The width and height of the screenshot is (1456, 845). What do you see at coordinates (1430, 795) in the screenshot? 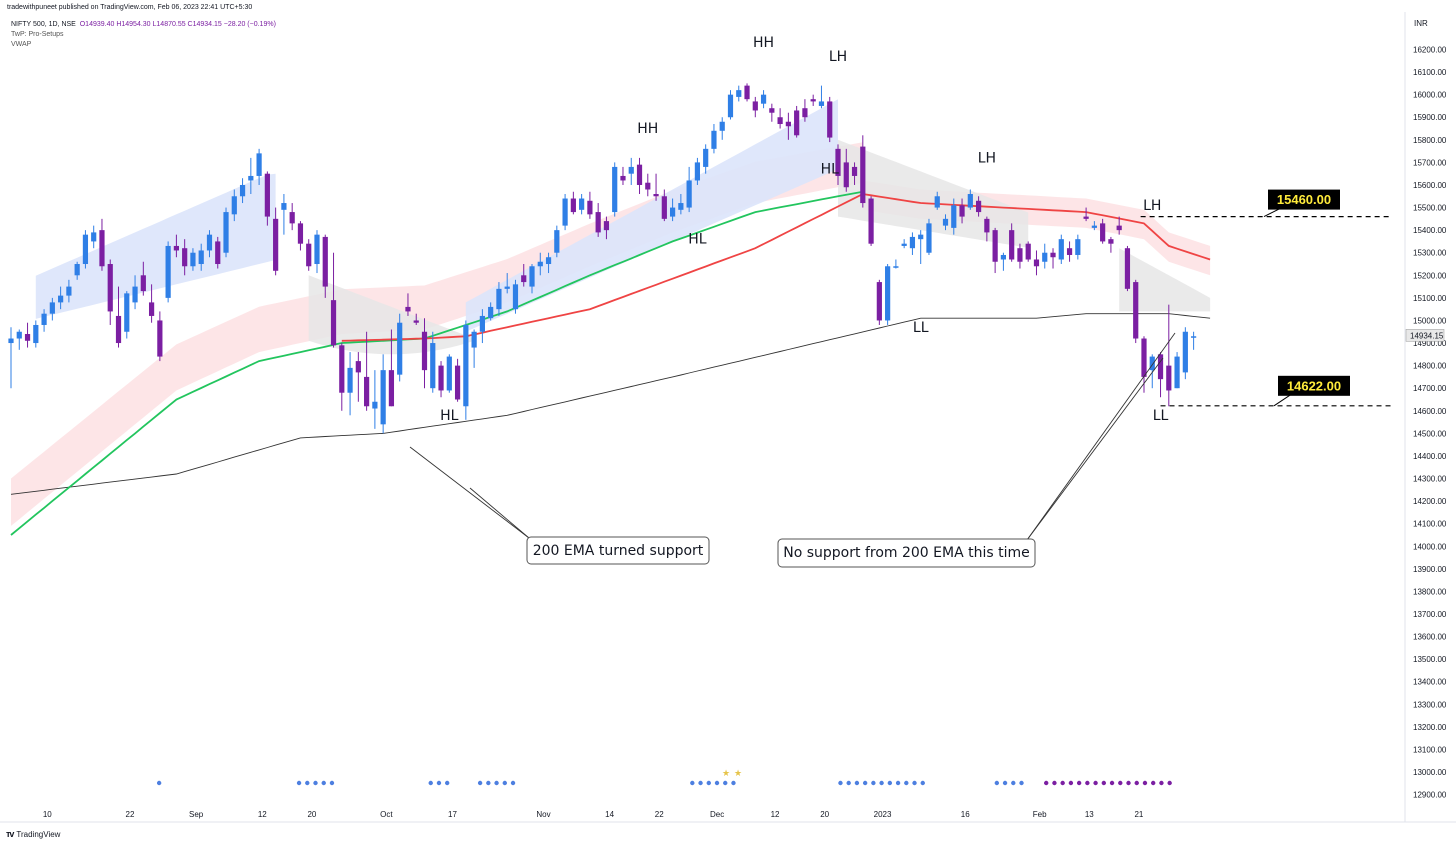
I see `price-tick-label: 12900.00` at bounding box center [1430, 795].